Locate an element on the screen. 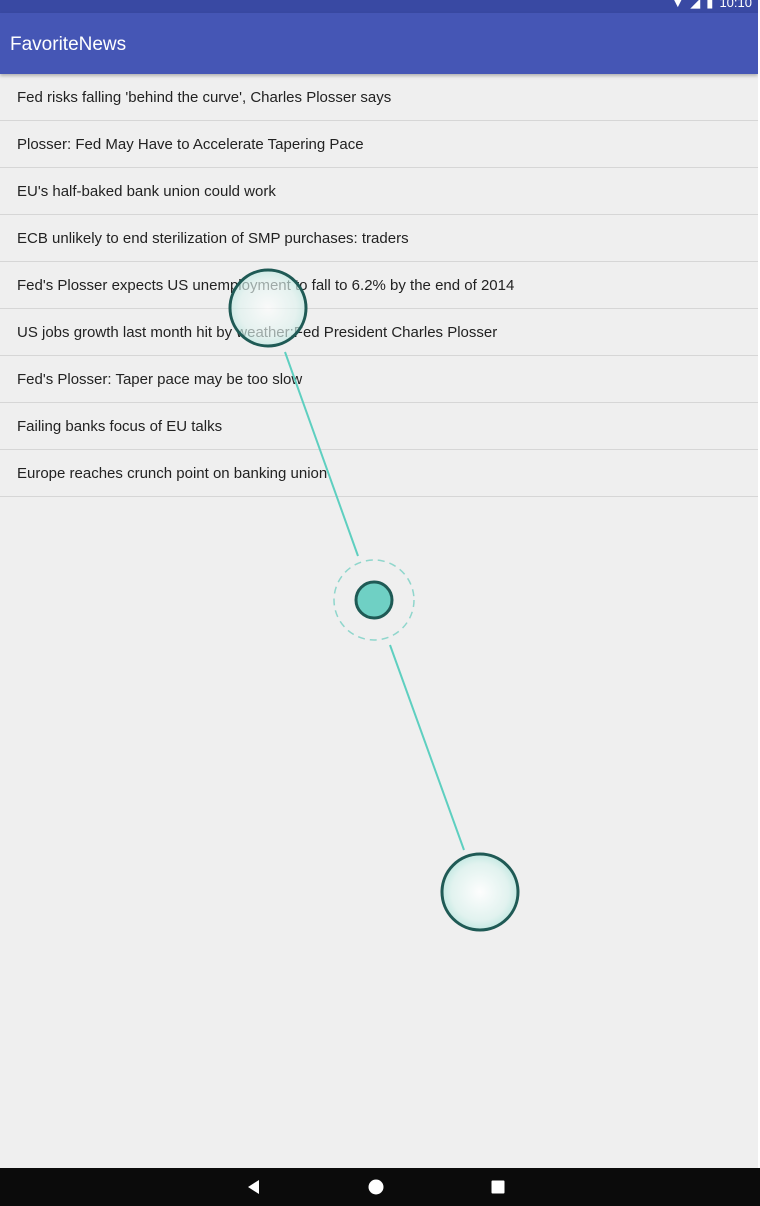 Image resolution: width=760 pixels, height=1206 pixels. touch-midpoint-ring is located at coordinates (374, 600).